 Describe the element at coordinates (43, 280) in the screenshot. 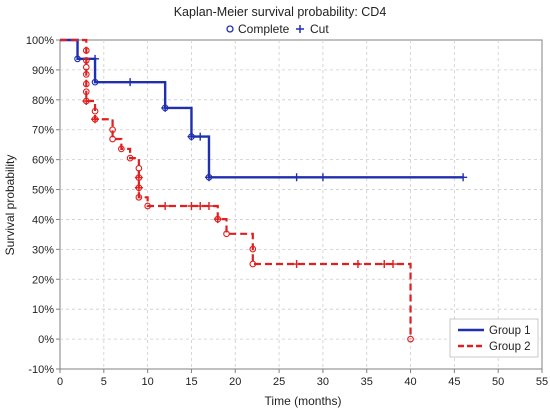

I see `y-tick-label: 20%` at that location.